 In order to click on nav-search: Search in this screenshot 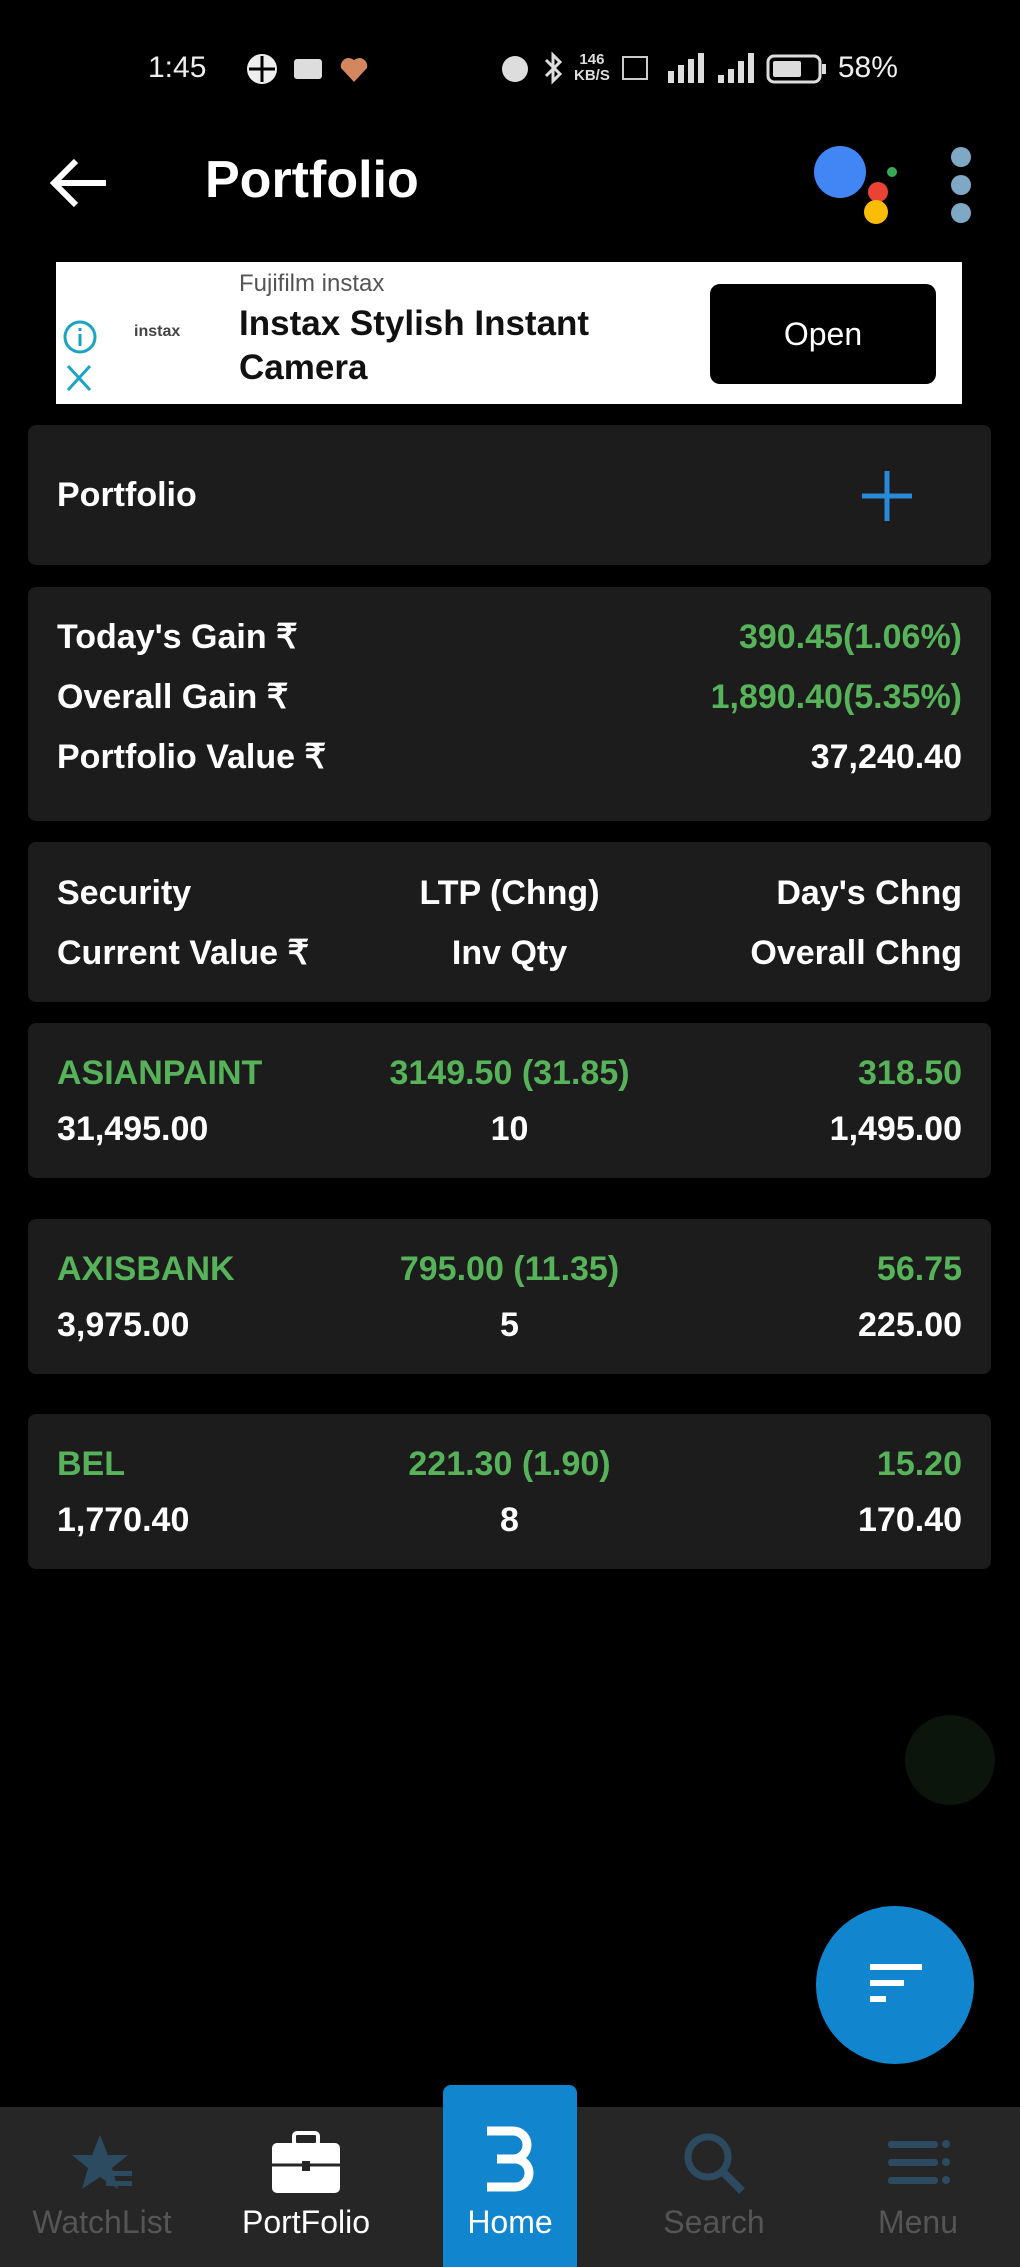, I will do `click(714, 2187)`.